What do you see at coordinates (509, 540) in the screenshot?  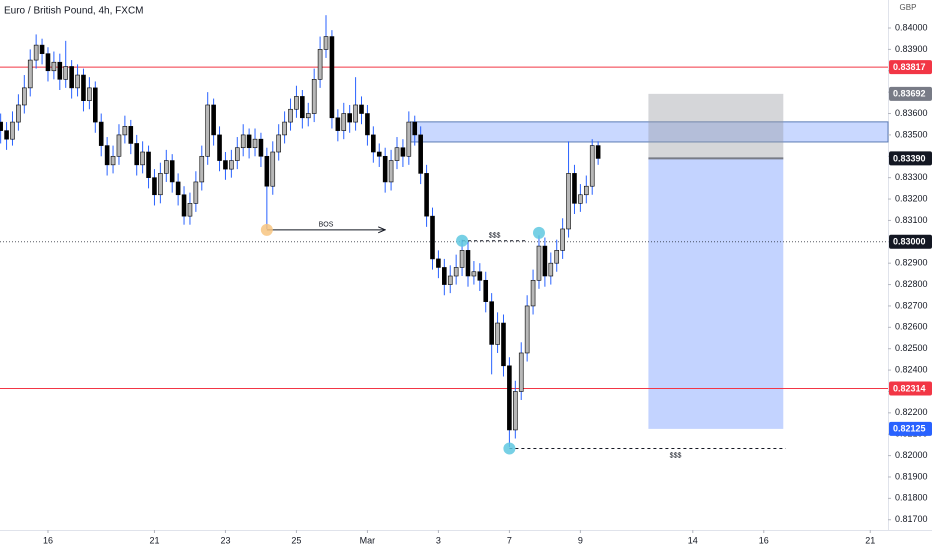 I see `x-tick-label: 7` at bounding box center [509, 540].